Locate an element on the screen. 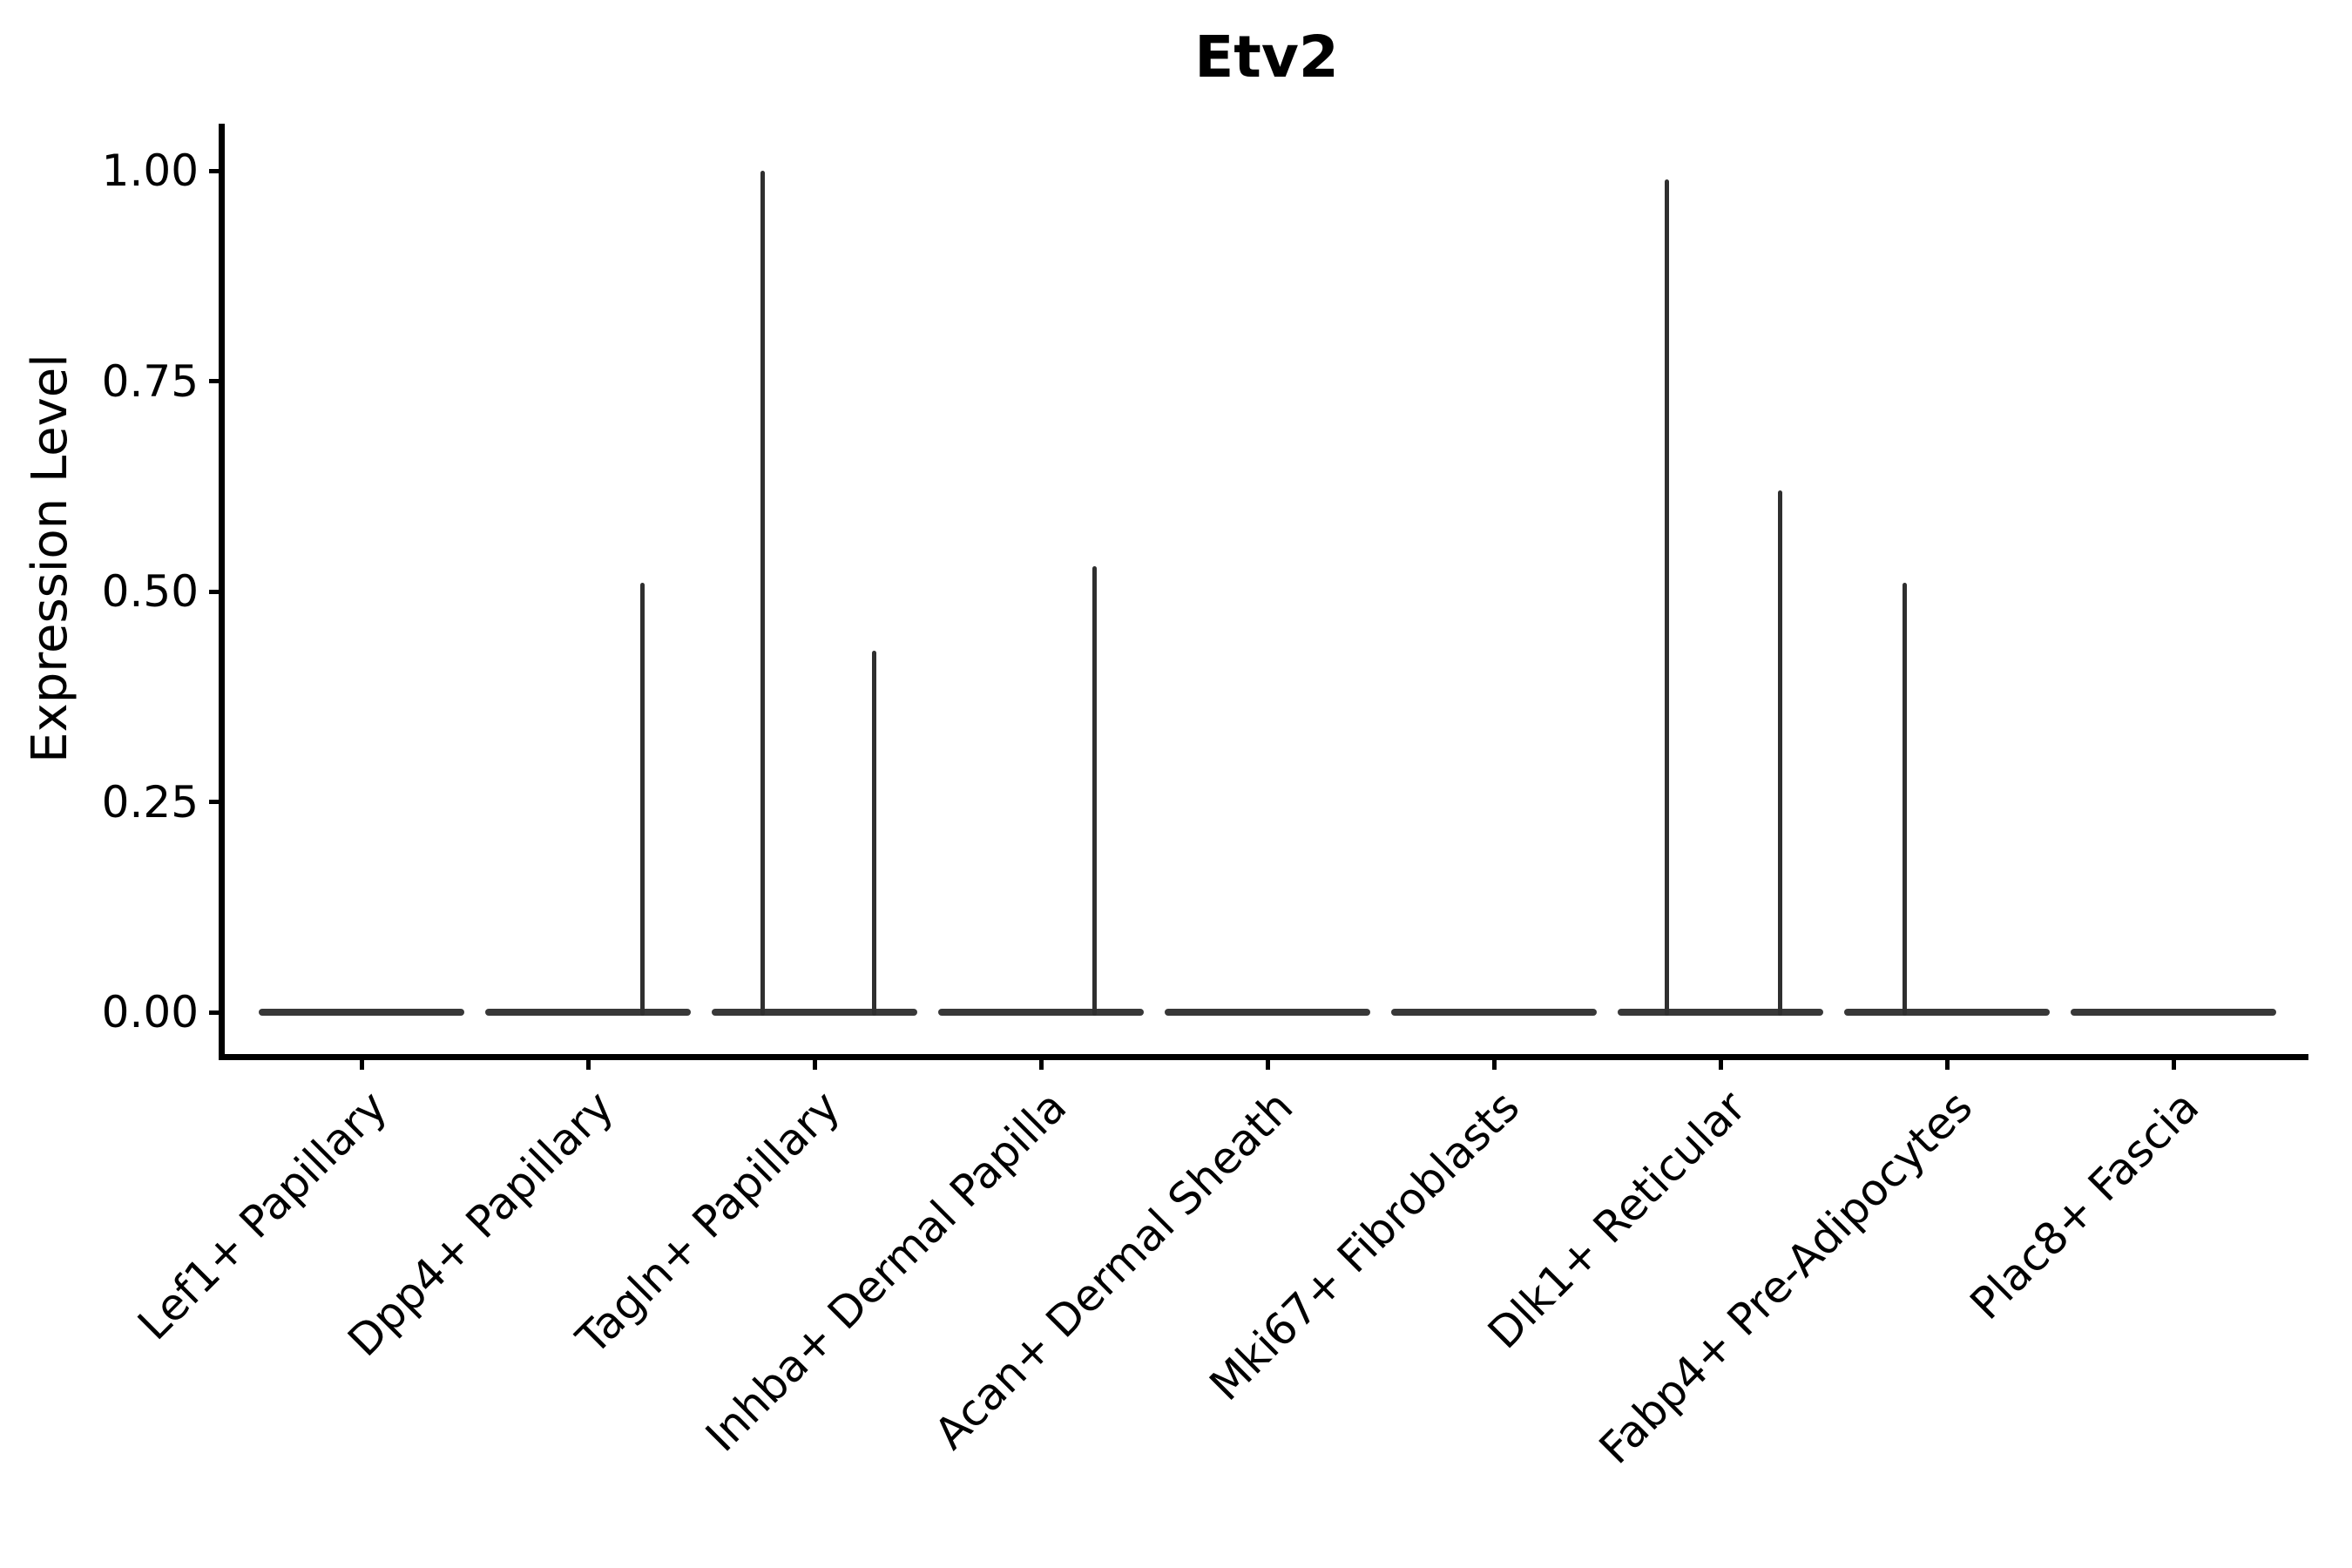 This screenshot has width=2352, height=1568. bottom-axis-spine is located at coordinates (1263, 1057).